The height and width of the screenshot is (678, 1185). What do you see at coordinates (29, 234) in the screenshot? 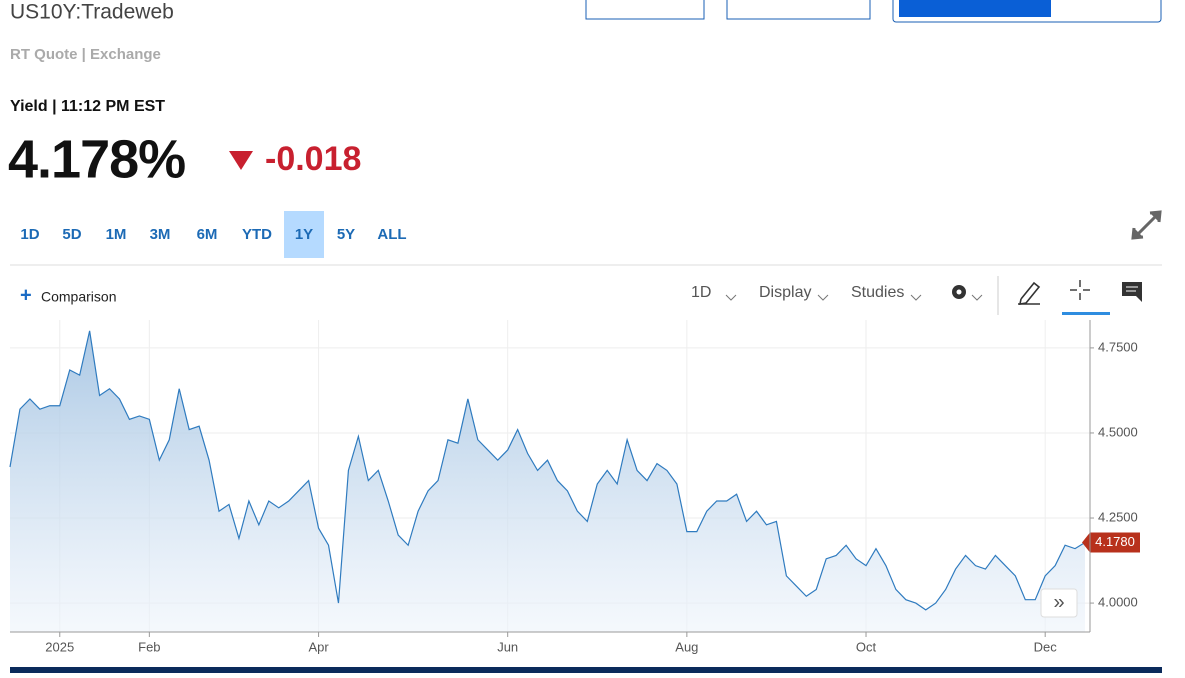
I see `range-tab: 1D` at bounding box center [29, 234].